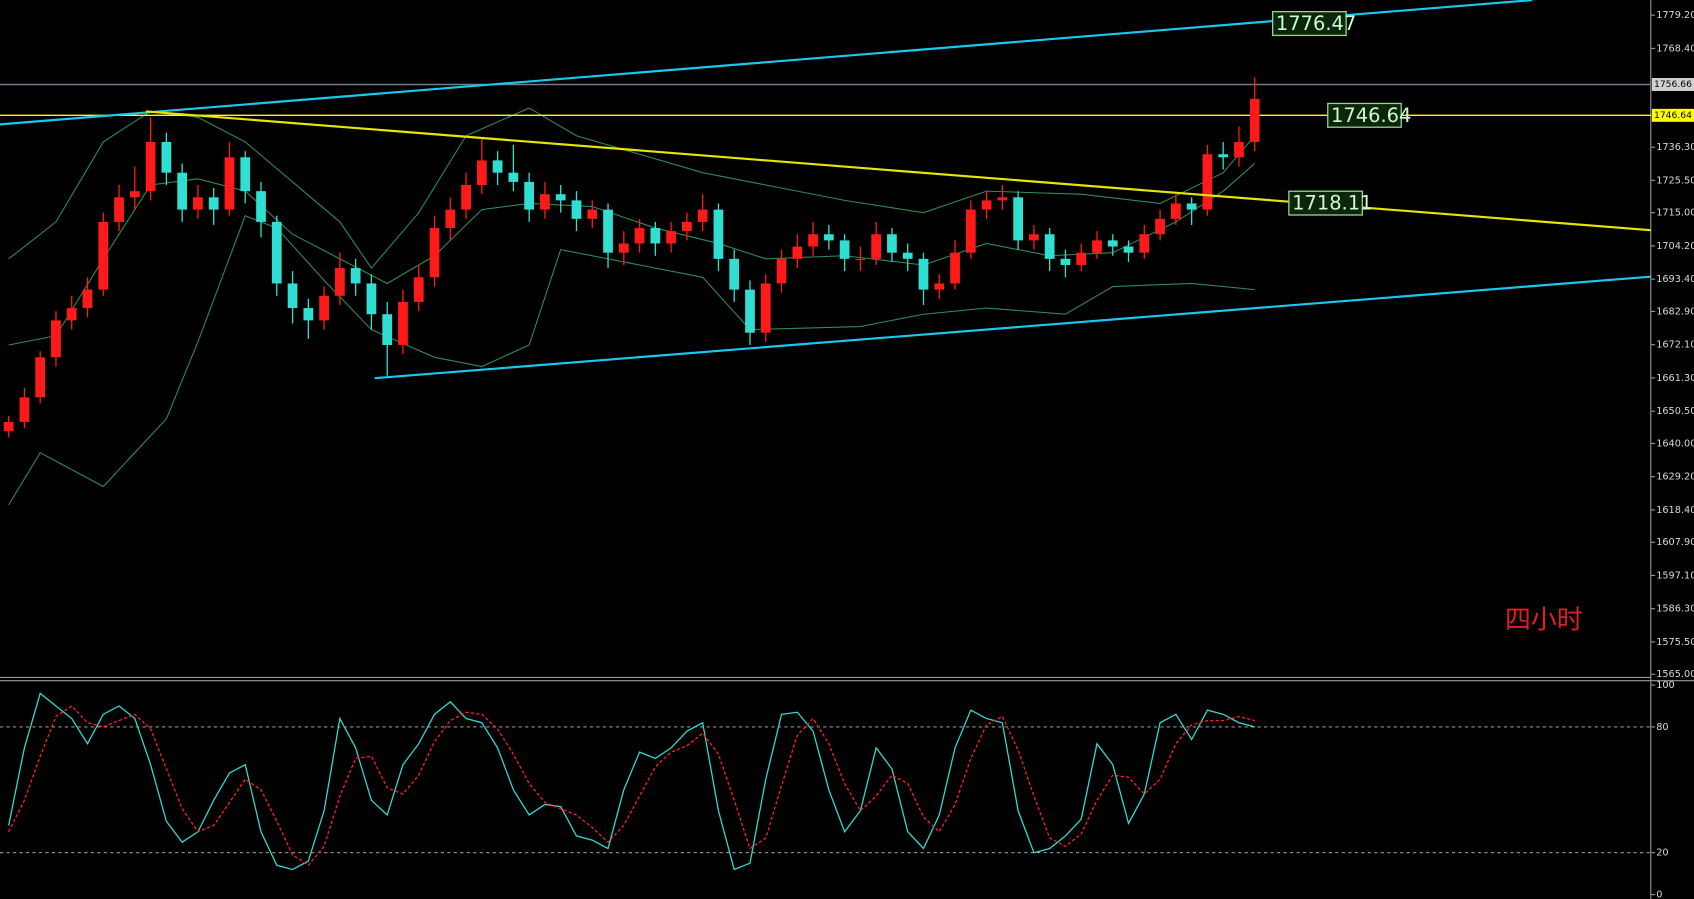 The image size is (1694, 899). What do you see at coordinates (1675, 279) in the screenshot?
I see `y-tick-label: 1693.40` at bounding box center [1675, 279].